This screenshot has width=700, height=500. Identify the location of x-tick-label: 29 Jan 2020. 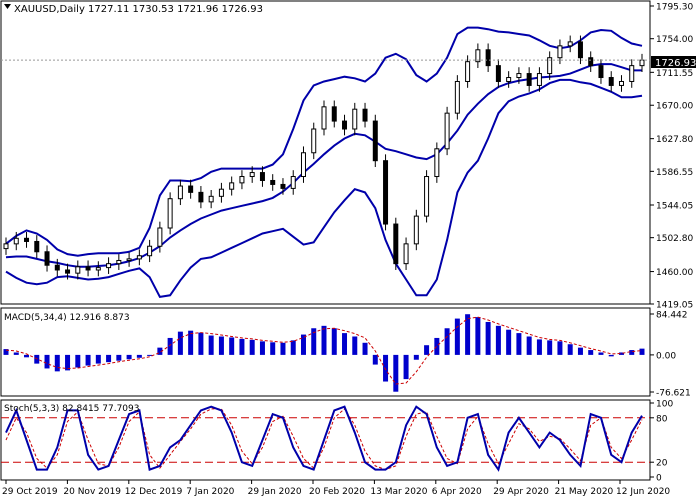
(275, 492).